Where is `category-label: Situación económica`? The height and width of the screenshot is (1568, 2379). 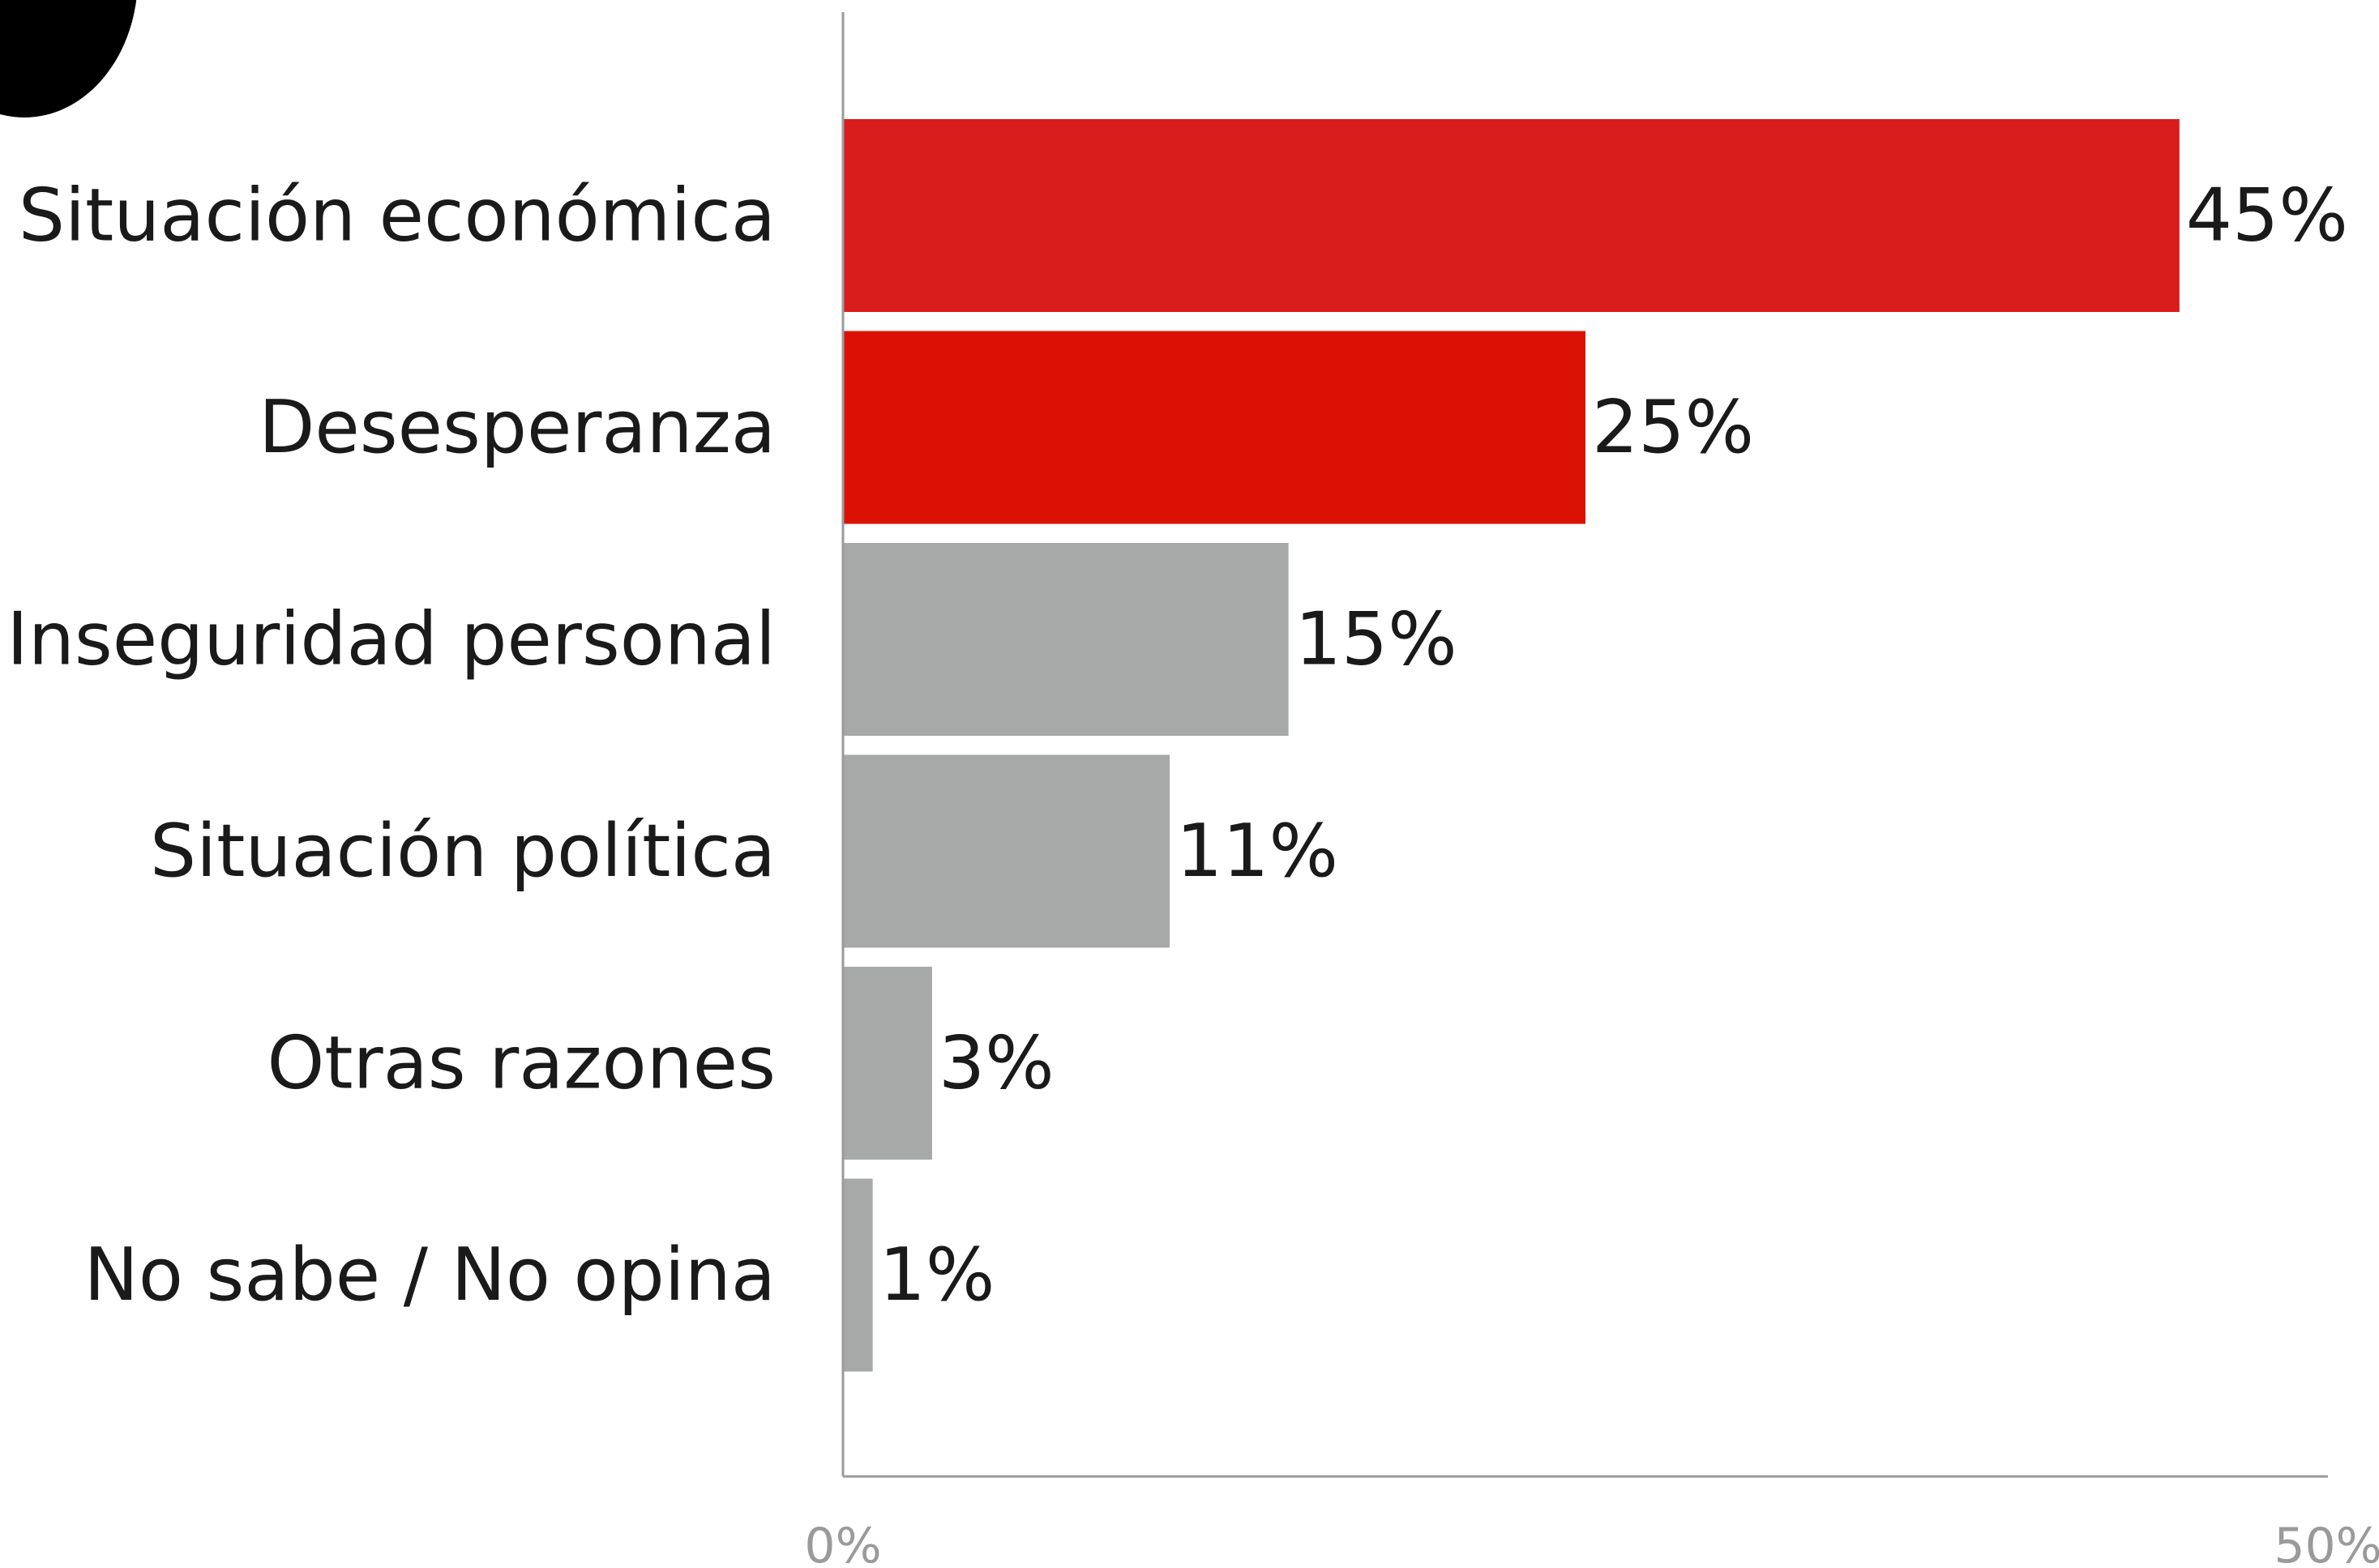 category-label: Situación económica is located at coordinates (397, 216).